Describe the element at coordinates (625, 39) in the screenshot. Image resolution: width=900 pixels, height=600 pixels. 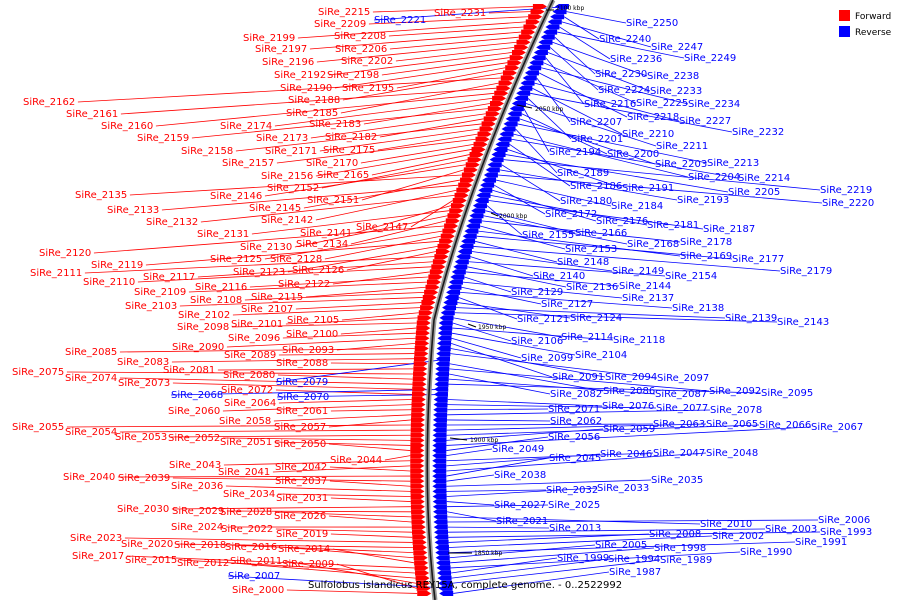
I see `reverse-gene-label: SiRe_2240` at that location.